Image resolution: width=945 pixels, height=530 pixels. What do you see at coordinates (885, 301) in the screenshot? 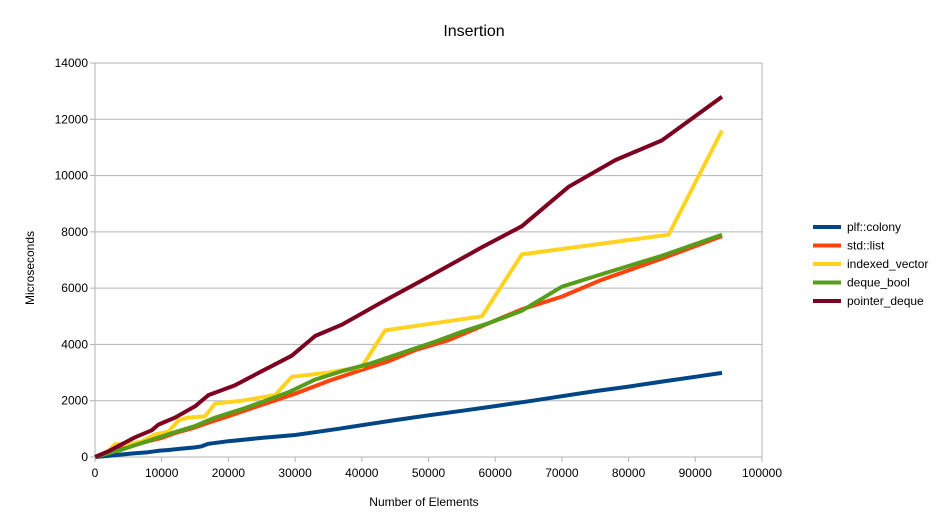
I see `legend-label: pointer_deque` at bounding box center [885, 301].